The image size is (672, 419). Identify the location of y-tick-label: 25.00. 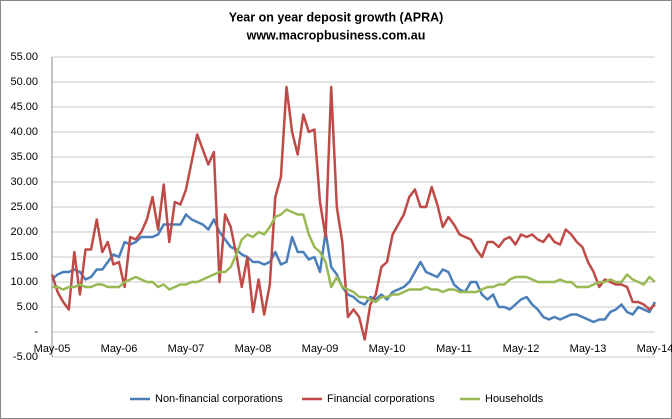
(24, 207).